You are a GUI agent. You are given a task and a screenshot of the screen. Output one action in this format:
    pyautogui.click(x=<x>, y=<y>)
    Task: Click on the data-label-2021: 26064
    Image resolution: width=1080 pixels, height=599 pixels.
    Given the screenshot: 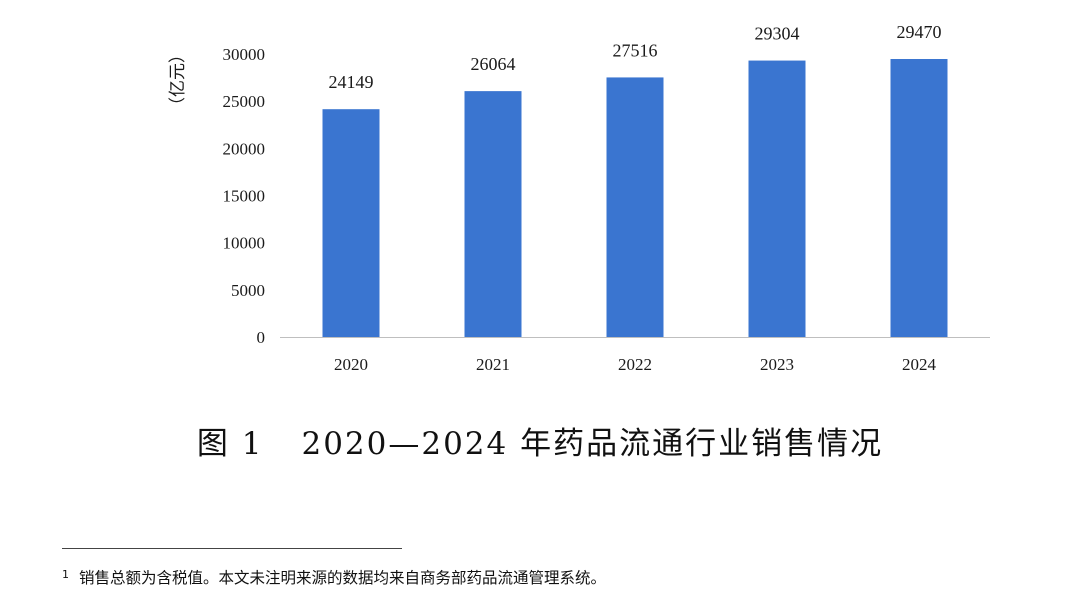 What is the action you would take?
    pyautogui.click(x=493, y=64)
    